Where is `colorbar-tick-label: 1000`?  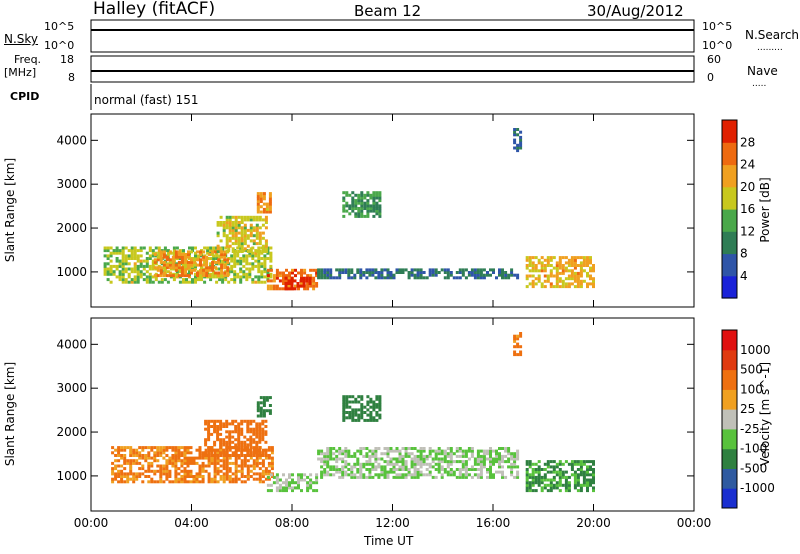 colorbar-tick-label: 1000 is located at coordinates (755, 350).